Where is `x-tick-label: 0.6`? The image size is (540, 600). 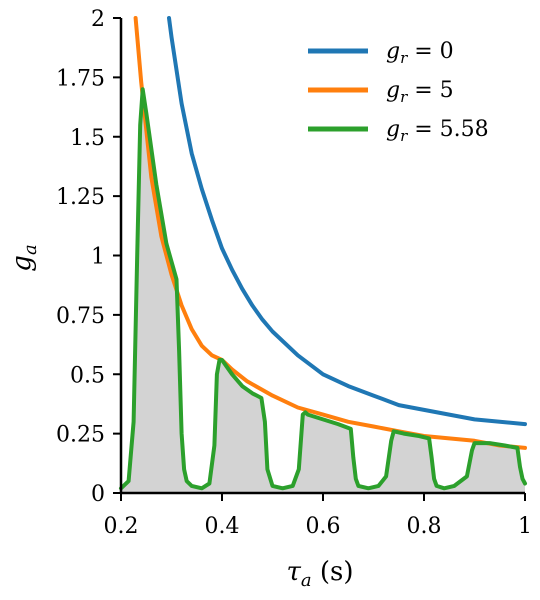
x-tick-label: 0.6 is located at coordinates (323, 526).